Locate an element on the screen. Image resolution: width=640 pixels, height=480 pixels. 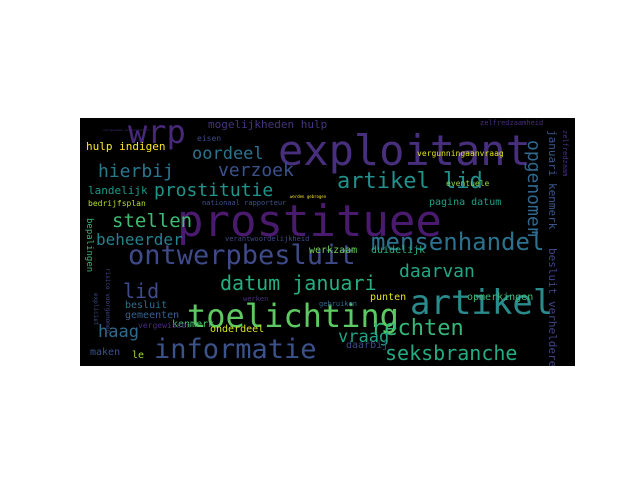
word-wrp: wrp is located at coordinates (157, 134).